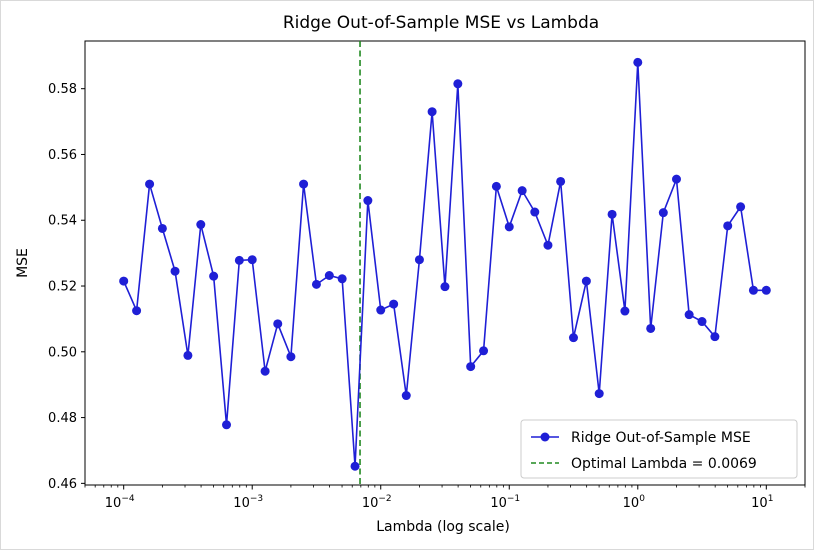  I want to click on y-tick-label: 0.52, so click(62, 287).